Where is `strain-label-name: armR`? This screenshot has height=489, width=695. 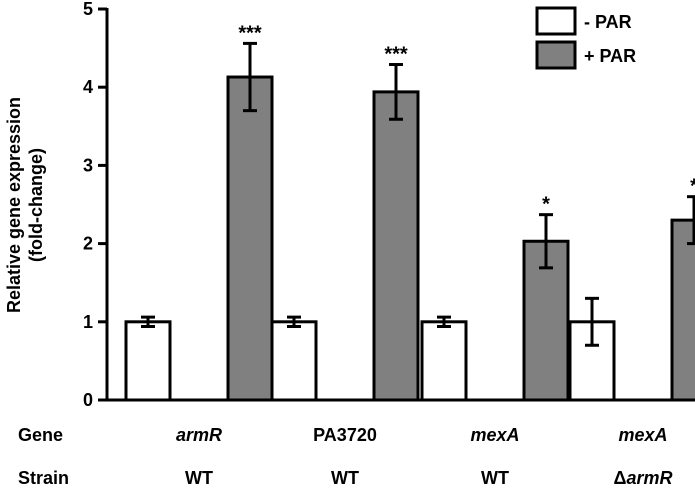 strain-label-name: armR is located at coordinates (649, 478).